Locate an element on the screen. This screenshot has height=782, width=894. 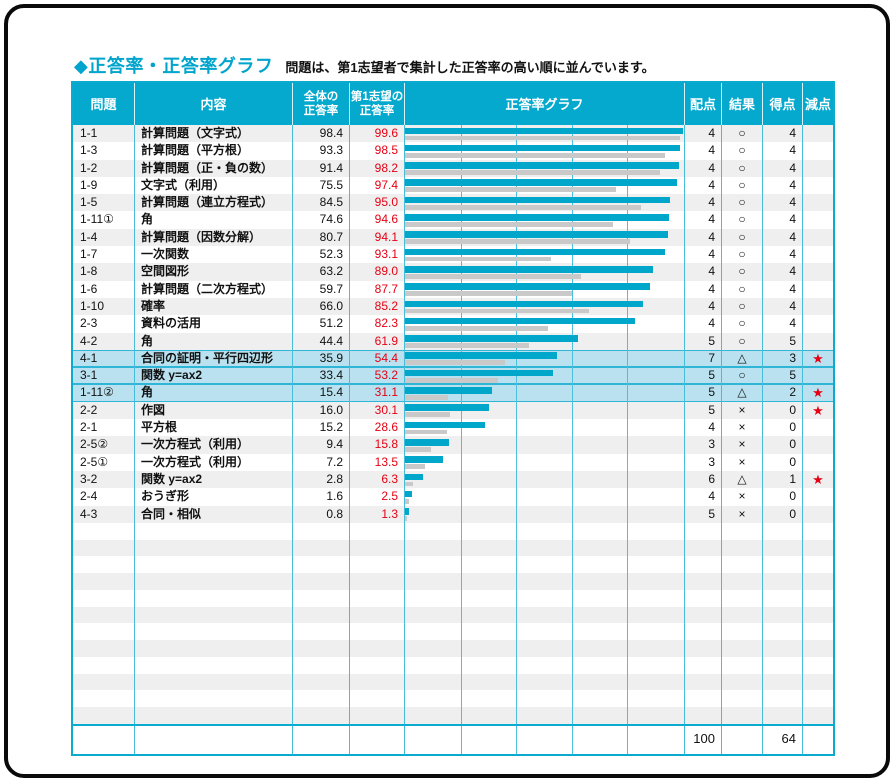
overall-rate-value: 2.8 is located at coordinates (321, 479).